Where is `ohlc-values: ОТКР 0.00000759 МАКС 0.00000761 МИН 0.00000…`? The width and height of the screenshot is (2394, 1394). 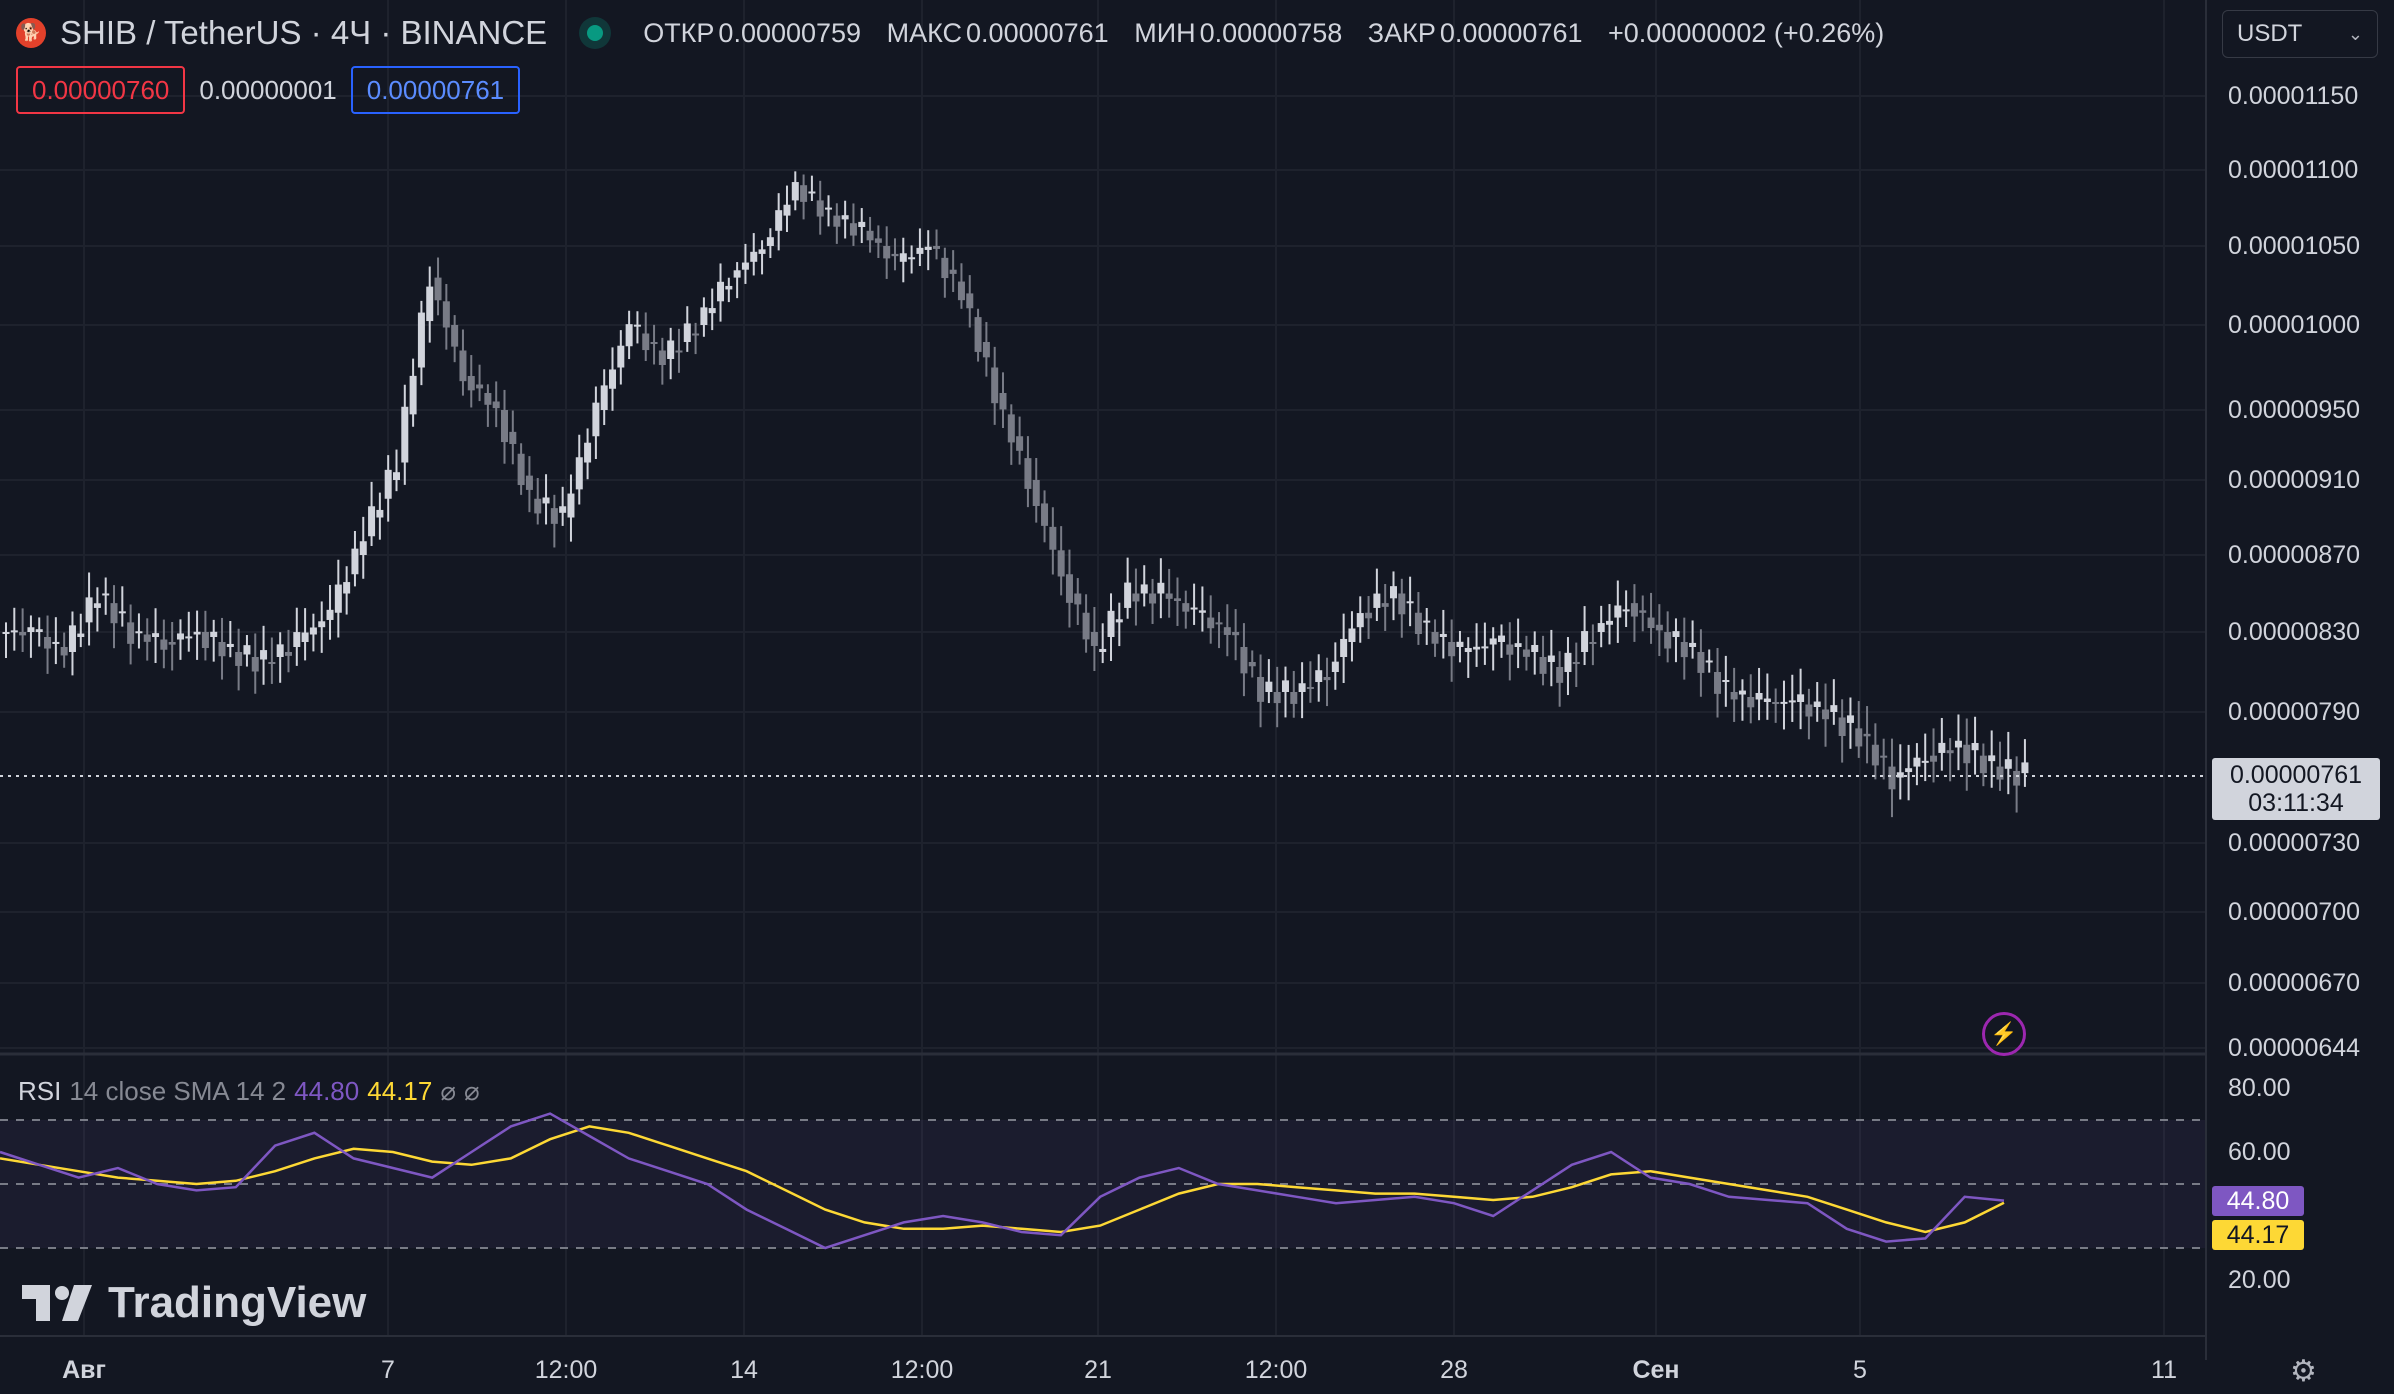
ohlc-values: ОТКР 0.00000759 МАКС 0.00000761 МИН 0.00000… is located at coordinates (1272, 33).